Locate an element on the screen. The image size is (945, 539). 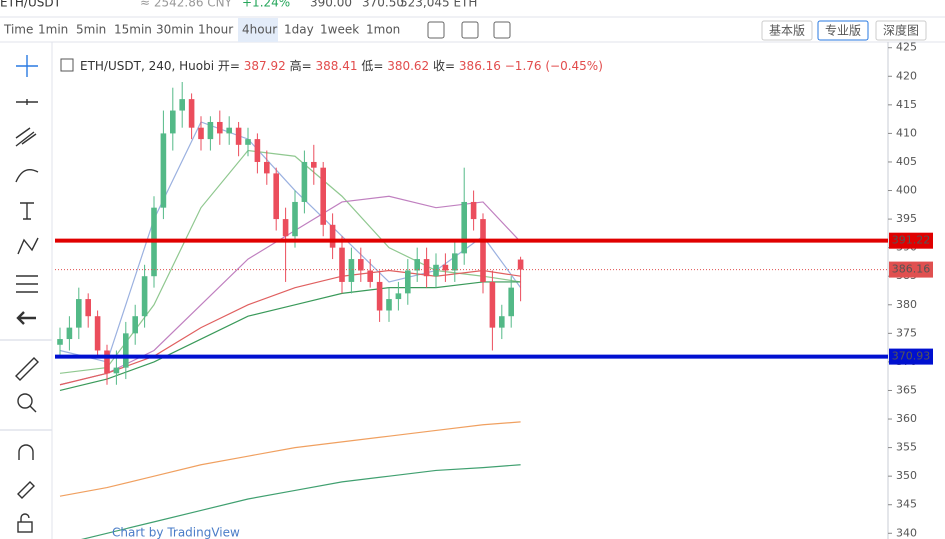
interval: 15min is located at coordinates (133, 30).